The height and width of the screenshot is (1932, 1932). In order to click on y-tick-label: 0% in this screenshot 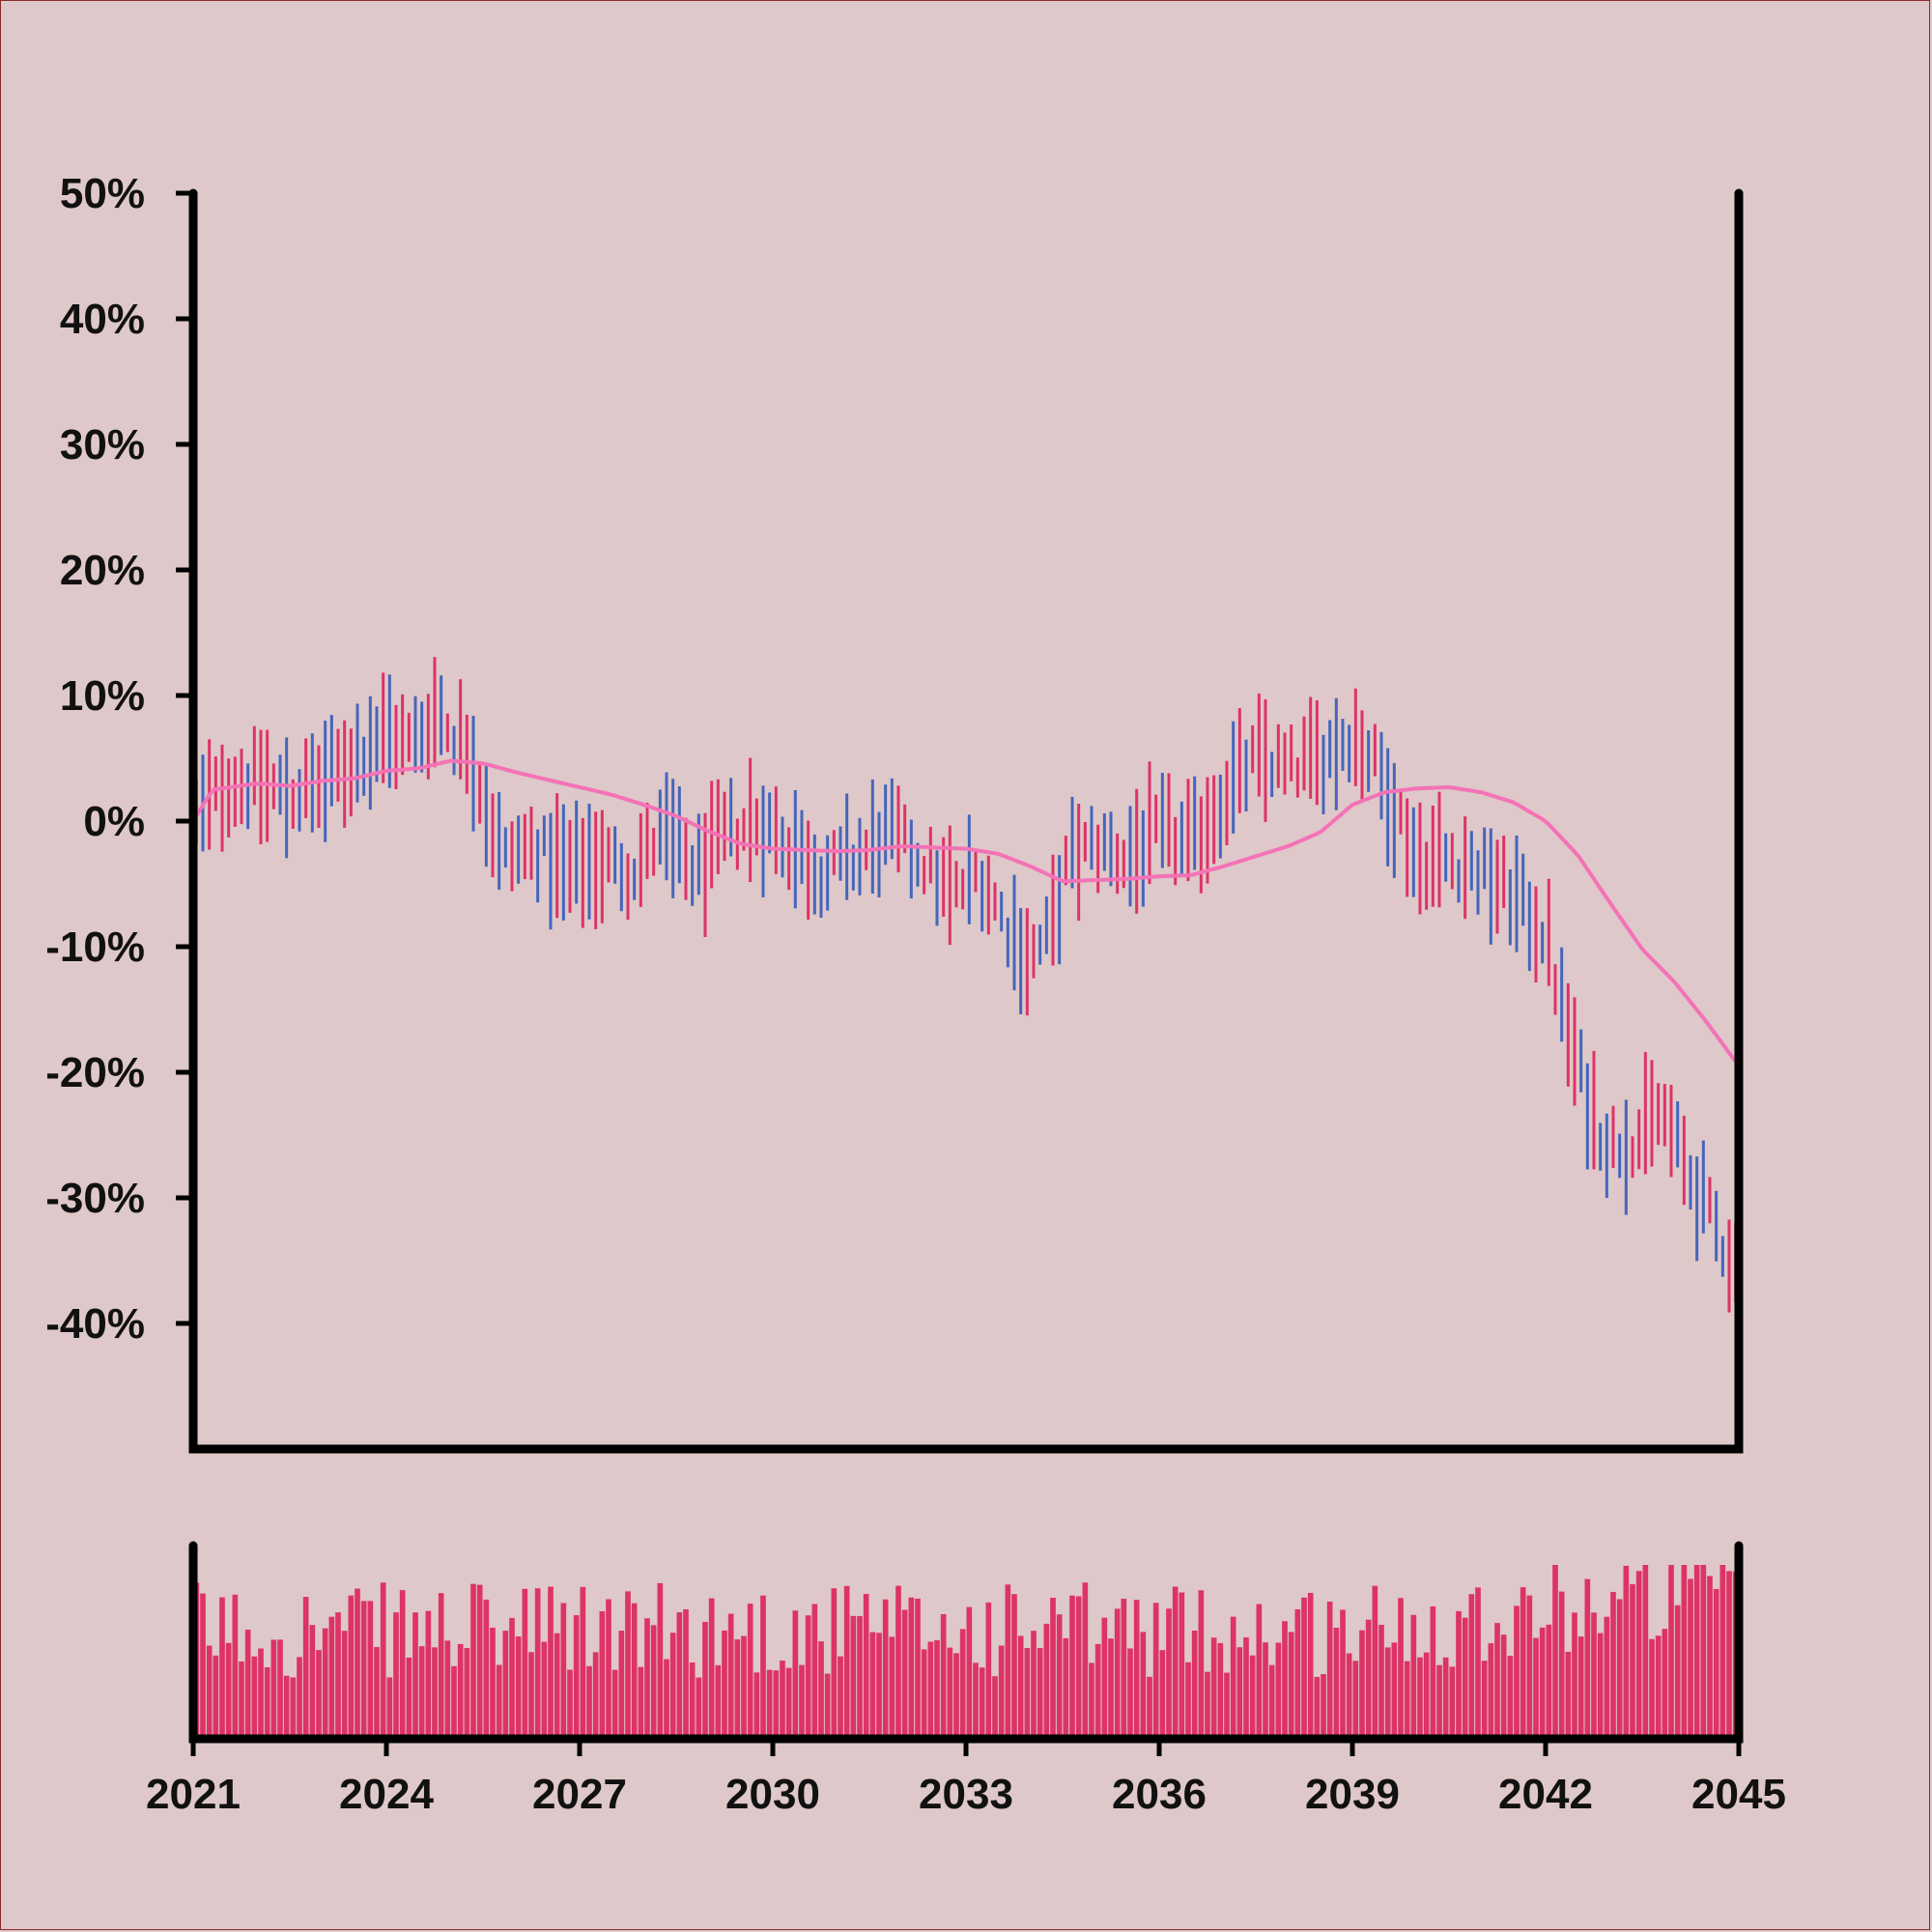, I will do `click(114, 821)`.